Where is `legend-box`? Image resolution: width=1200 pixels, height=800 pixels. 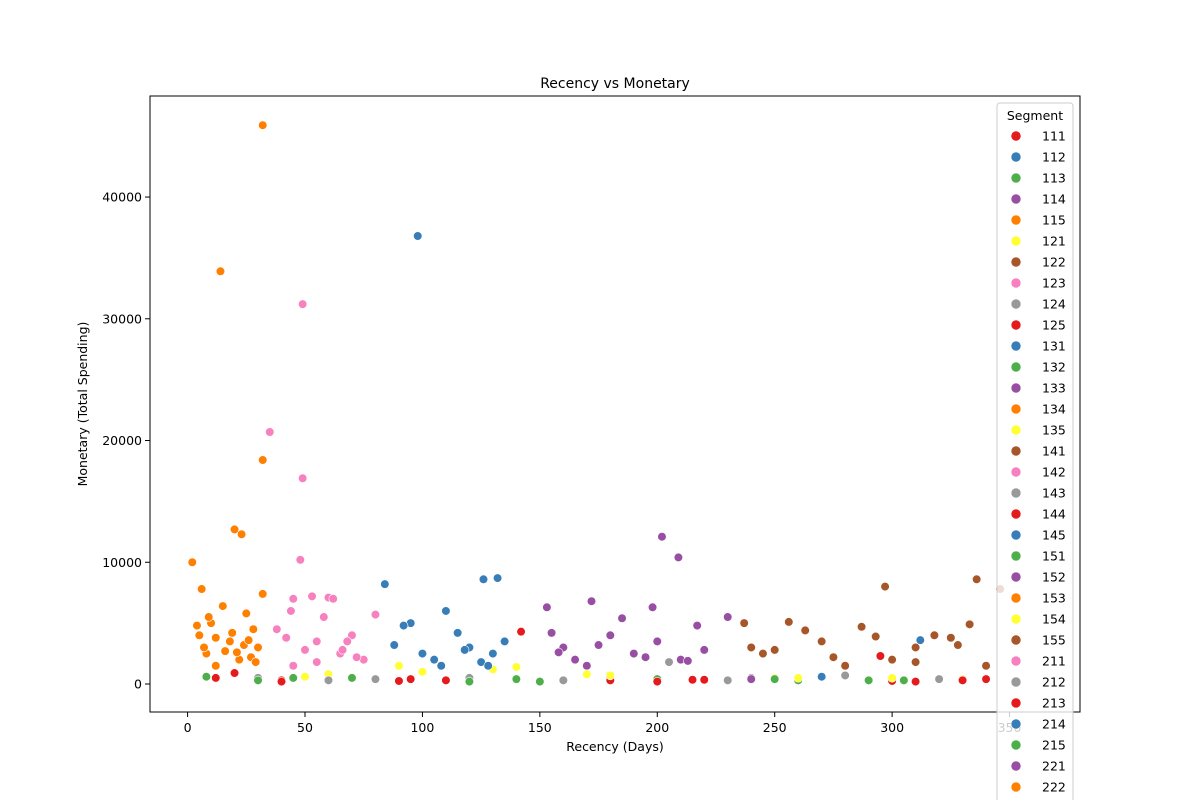
legend-box is located at coordinates (1035, 451).